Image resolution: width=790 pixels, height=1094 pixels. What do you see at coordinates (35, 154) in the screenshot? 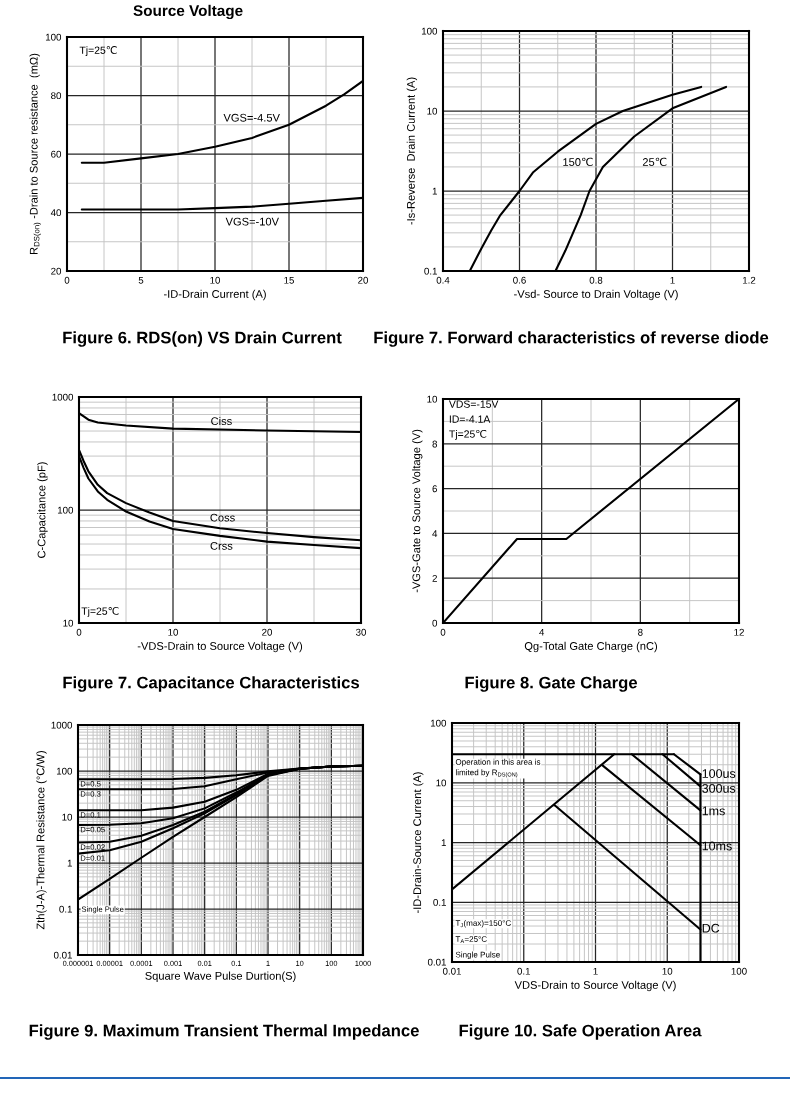
I see `y-axis-title: R$_{DS(on)}$ -Drain to Source resistance (mΩ)` at bounding box center [35, 154].